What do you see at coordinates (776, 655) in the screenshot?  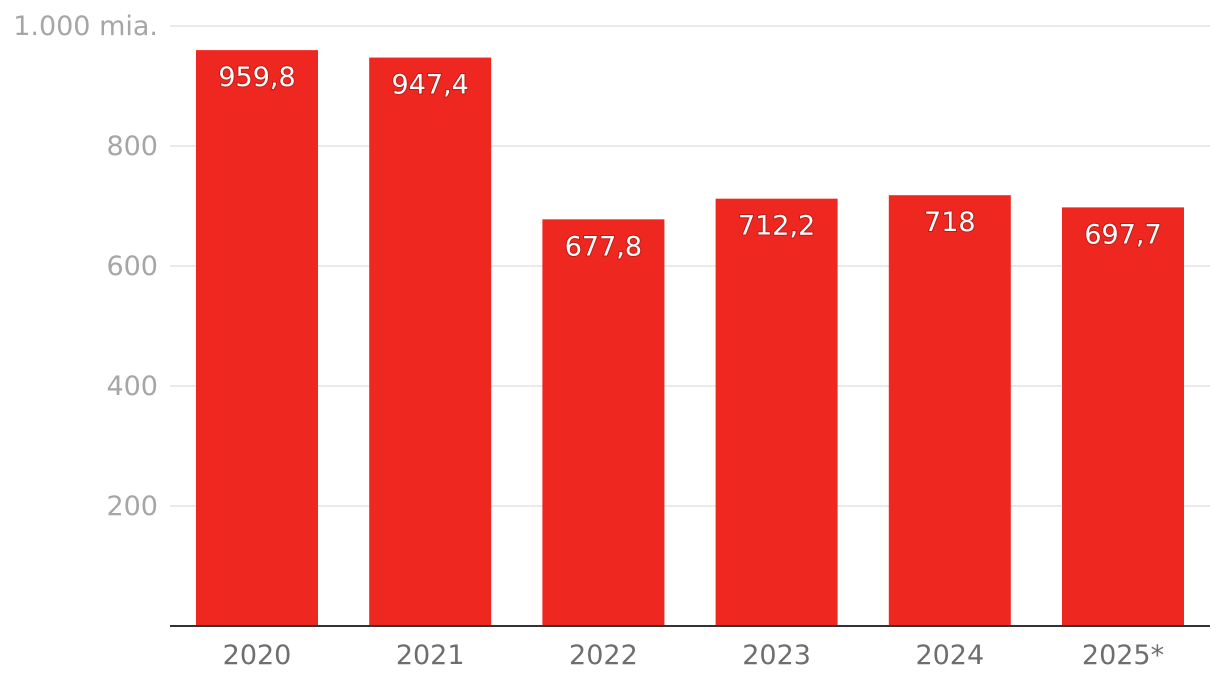 I see `x-tick-label: 2023` at bounding box center [776, 655].